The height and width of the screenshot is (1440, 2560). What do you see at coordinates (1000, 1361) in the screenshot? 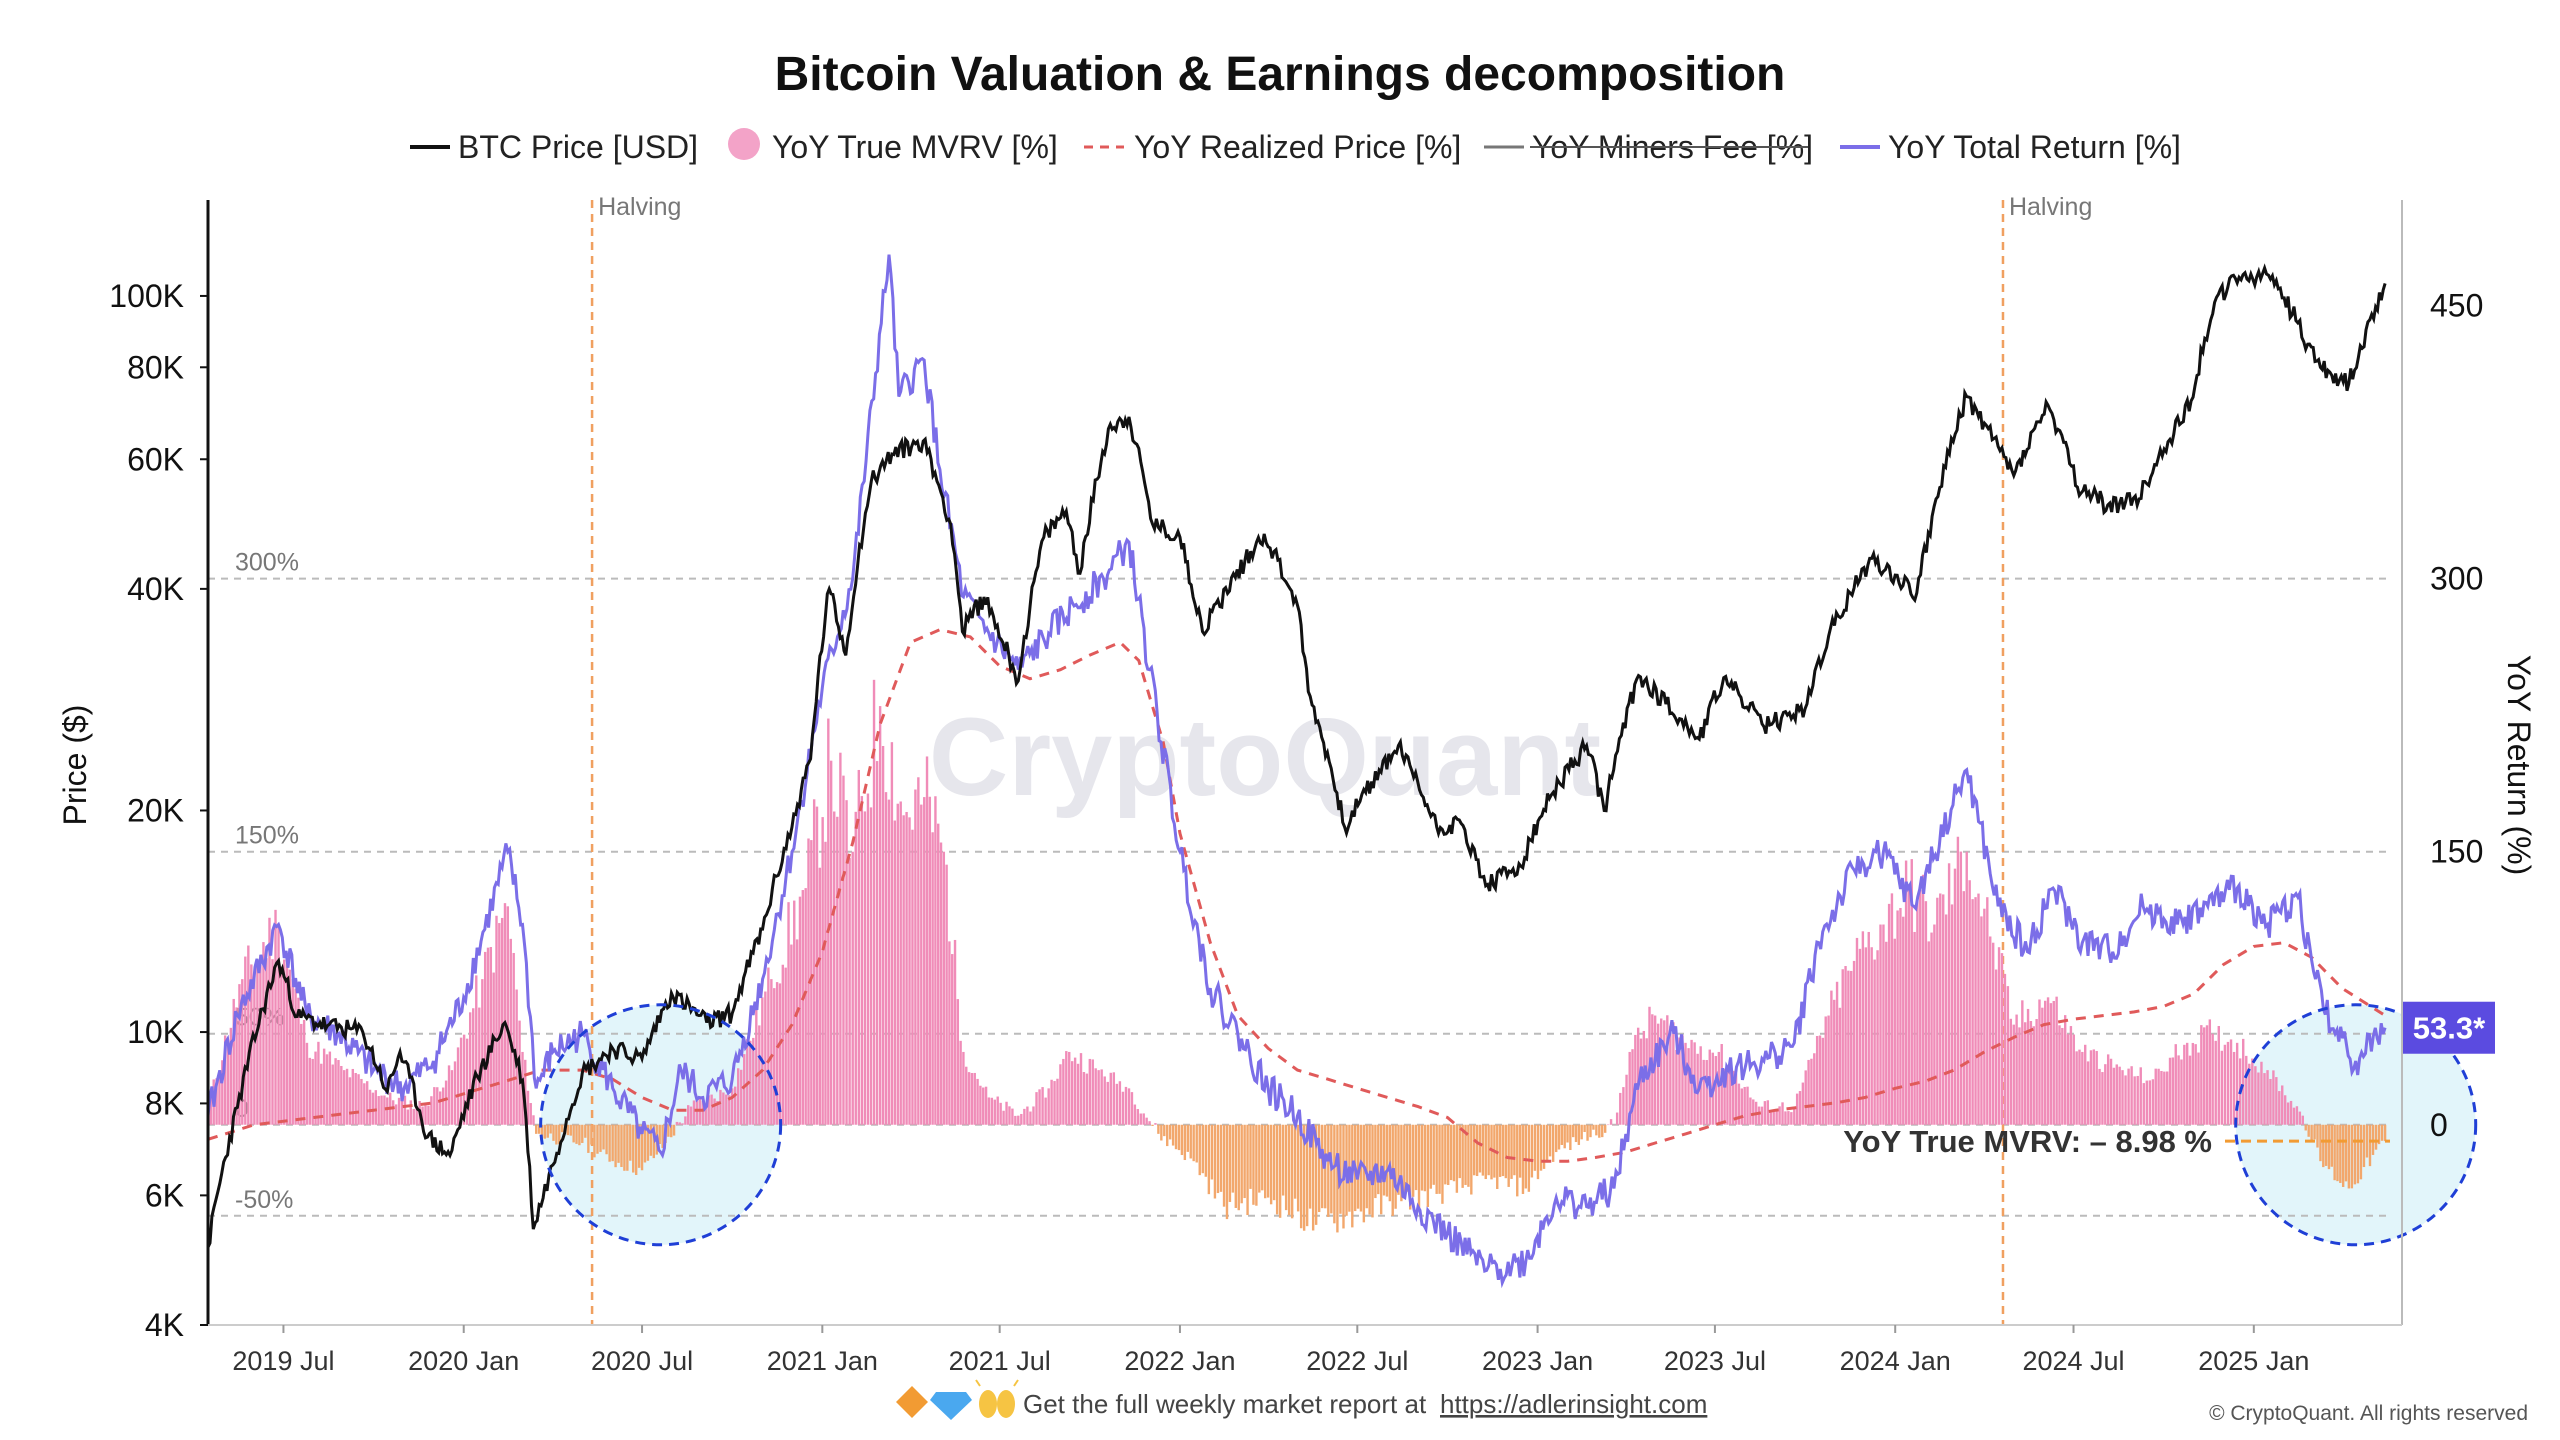
I see `x-tick-label: 2021 Jul` at bounding box center [1000, 1361].